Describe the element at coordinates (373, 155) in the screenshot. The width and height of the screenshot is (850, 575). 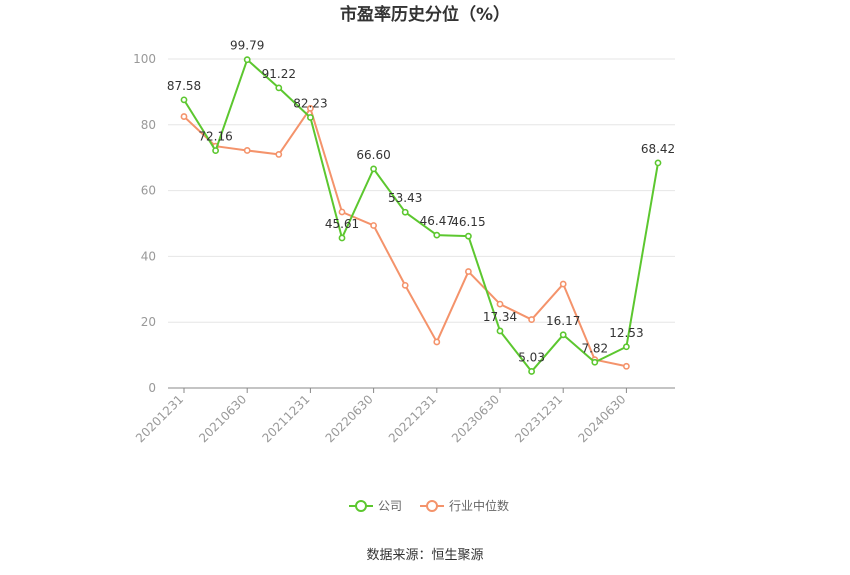
I see `data-label: 66.60` at that location.